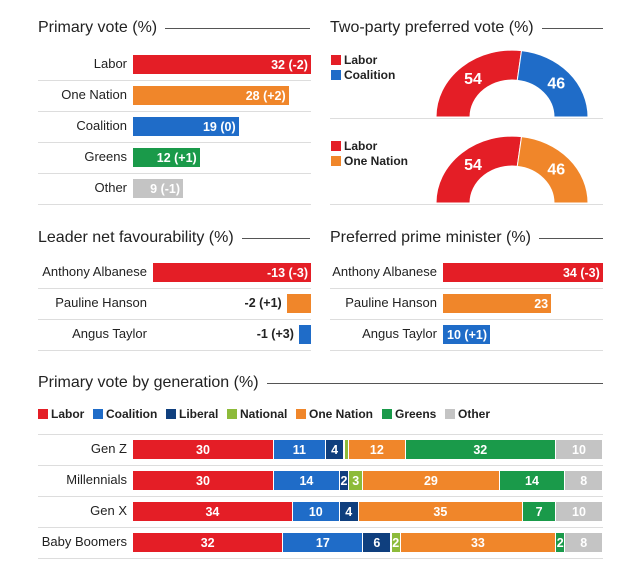  Describe the element at coordinates (556, 170) in the screenshot. I see `slice-label: 46` at that location.